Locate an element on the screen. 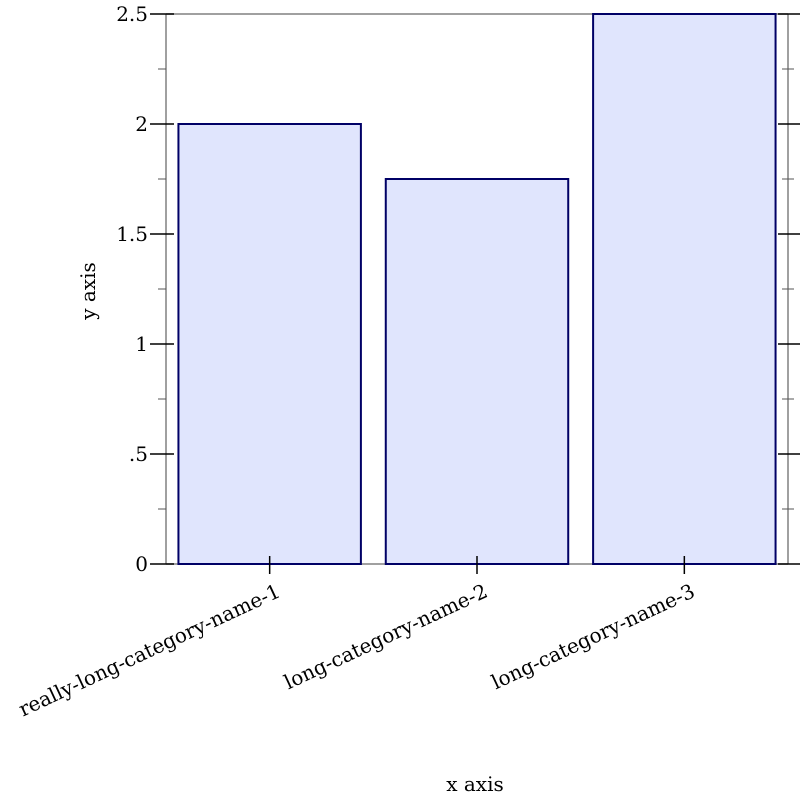  y-tick-label: .5 is located at coordinates (138, 454).